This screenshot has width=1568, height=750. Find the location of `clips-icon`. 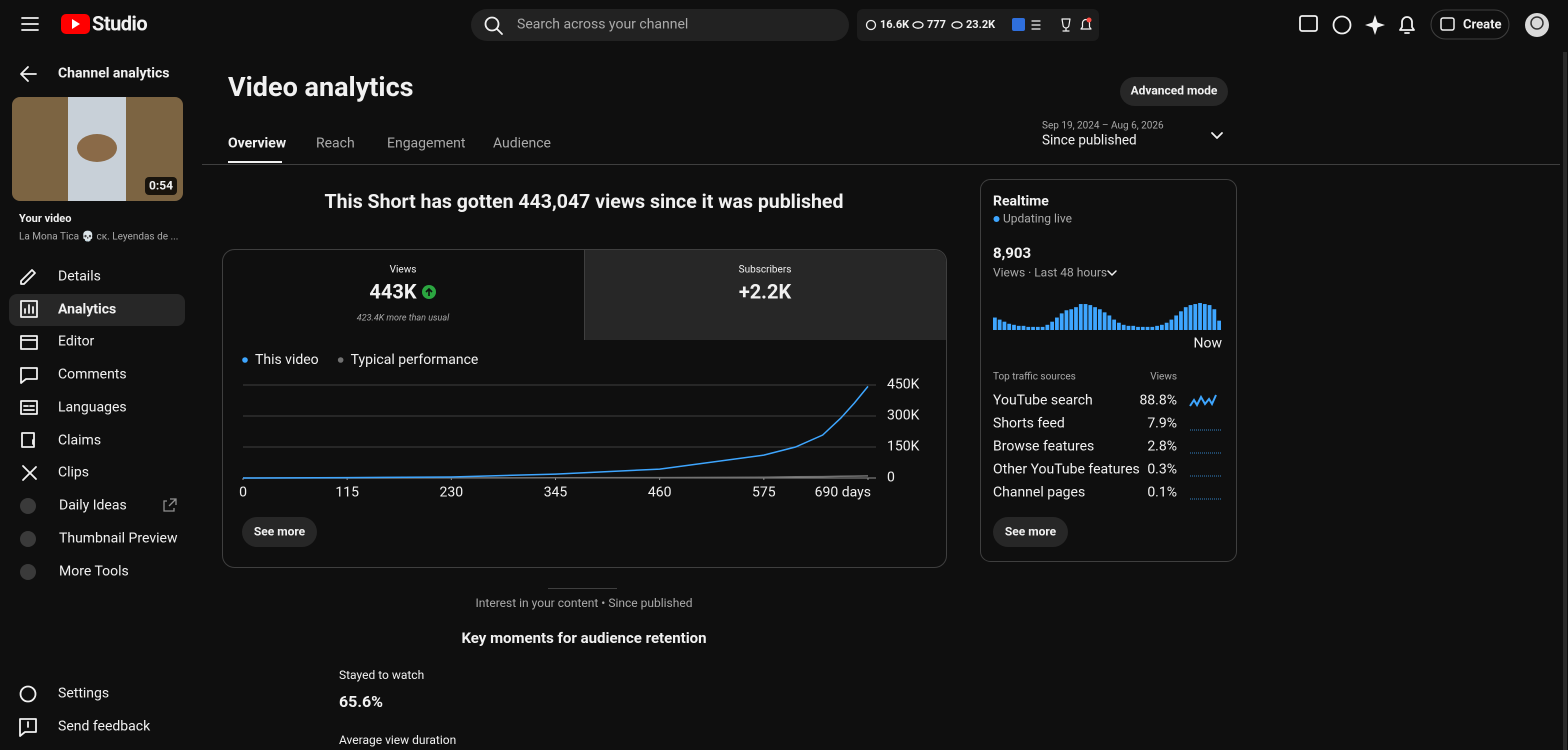

clips-icon is located at coordinates (29, 473).